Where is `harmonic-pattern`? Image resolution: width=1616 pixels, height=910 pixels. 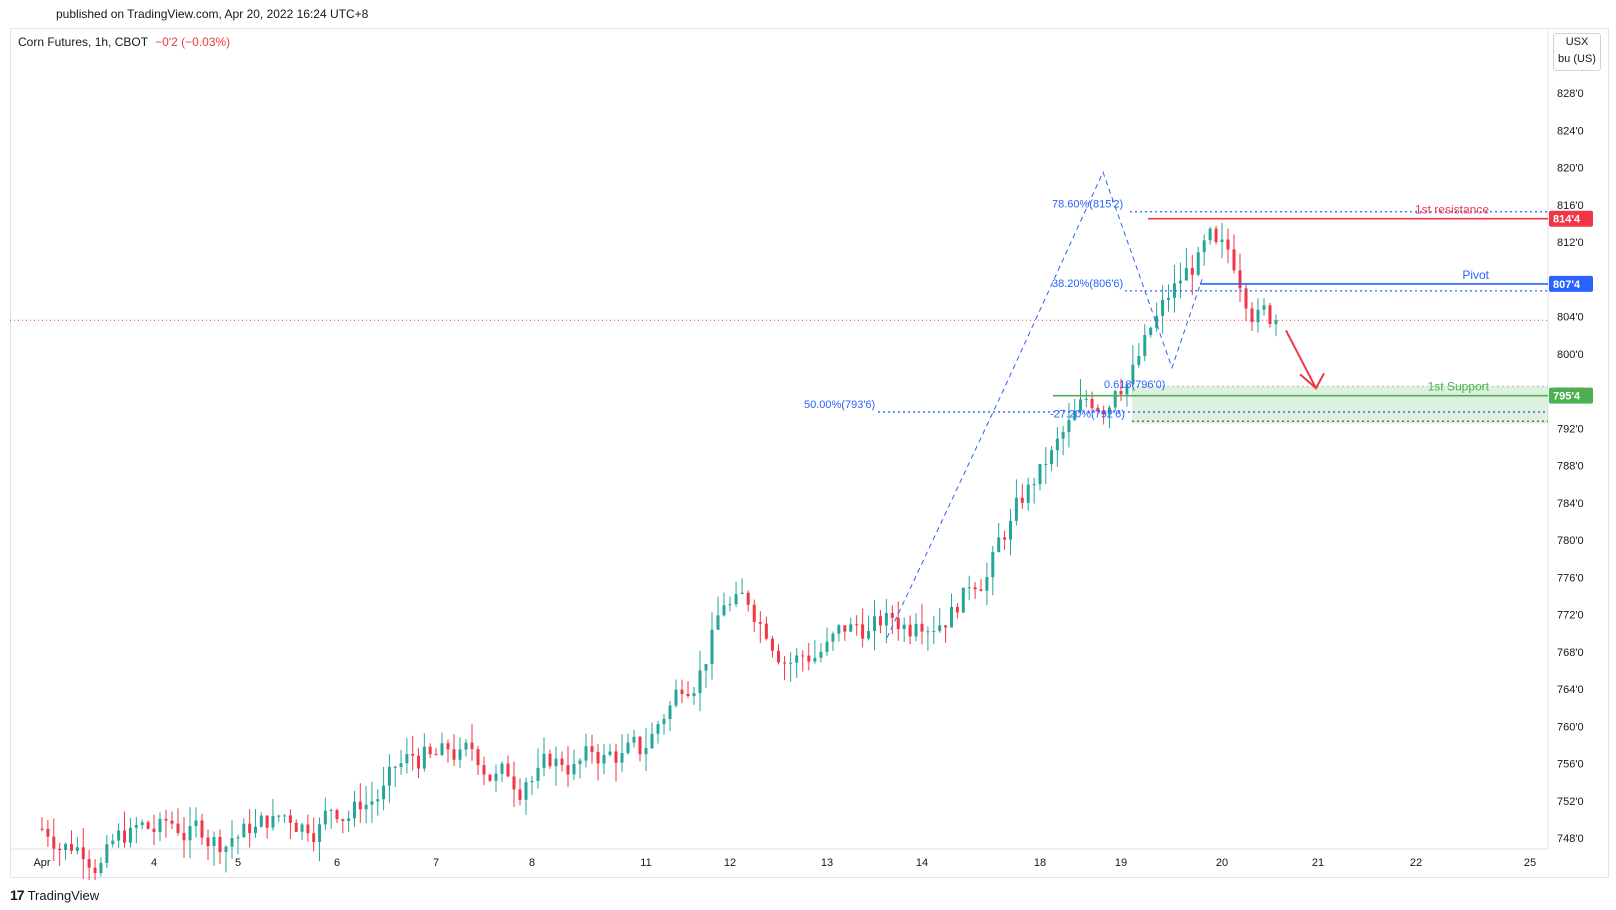 harmonic-pattern is located at coordinates (1044, 404).